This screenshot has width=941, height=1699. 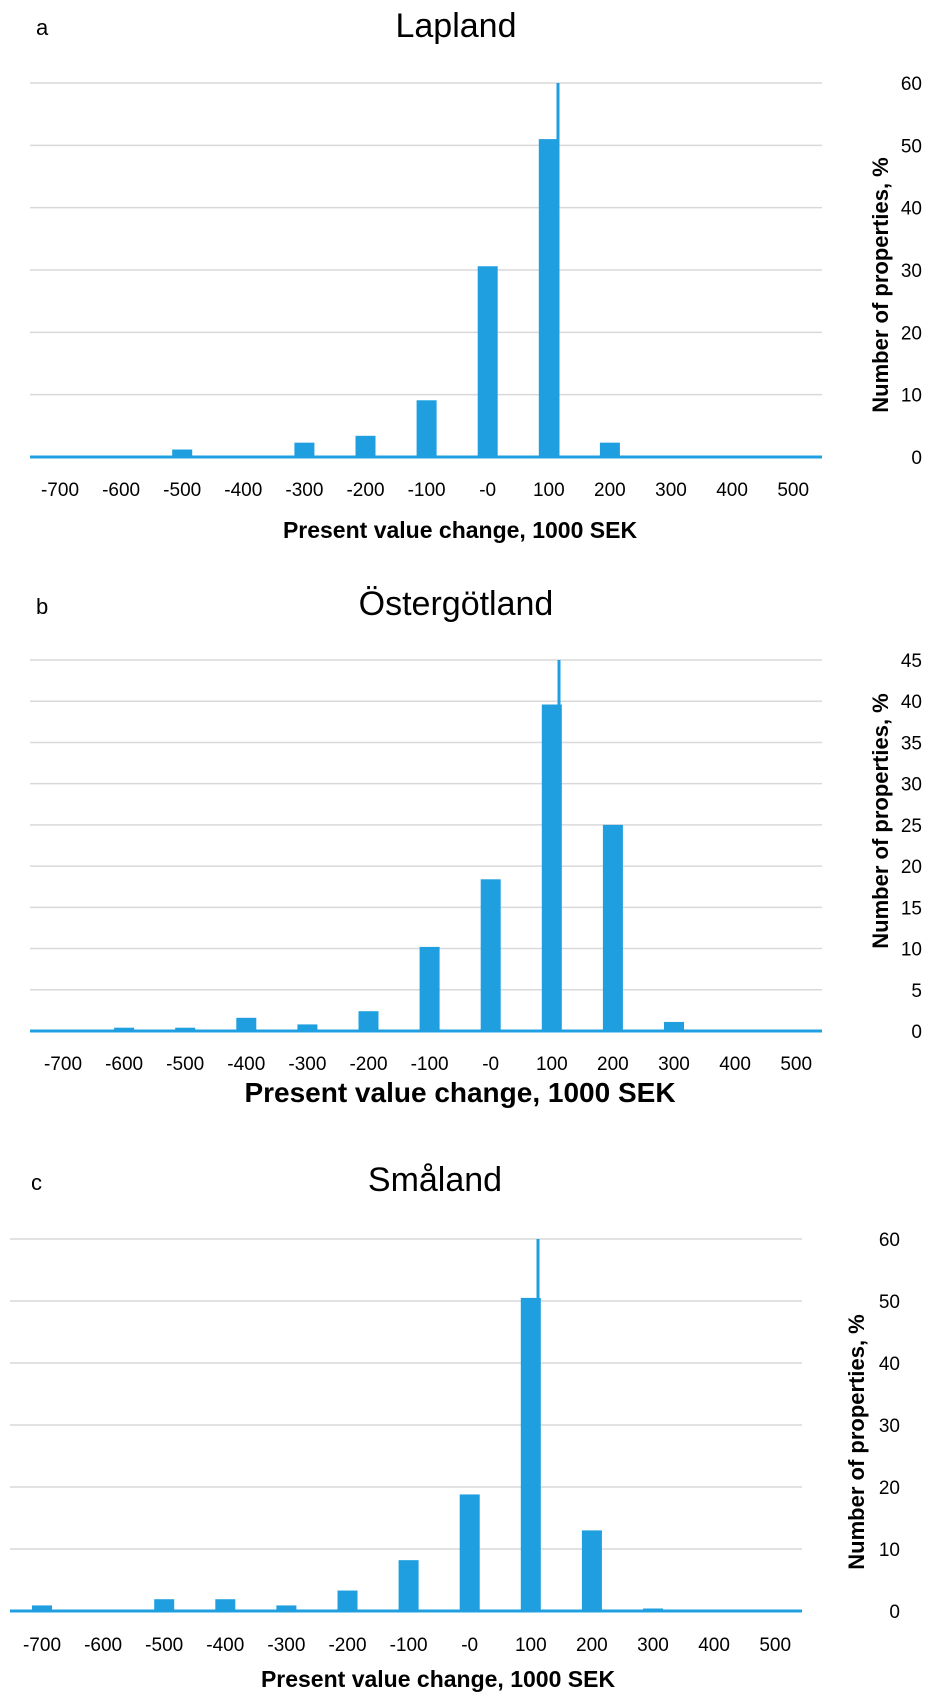 What do you see at coordinates (911, 847) in the screenshot?
I see `y-tick-labels: 0 5 10 15 20 25 30 35 40 45` at bounding box center [911, 847].